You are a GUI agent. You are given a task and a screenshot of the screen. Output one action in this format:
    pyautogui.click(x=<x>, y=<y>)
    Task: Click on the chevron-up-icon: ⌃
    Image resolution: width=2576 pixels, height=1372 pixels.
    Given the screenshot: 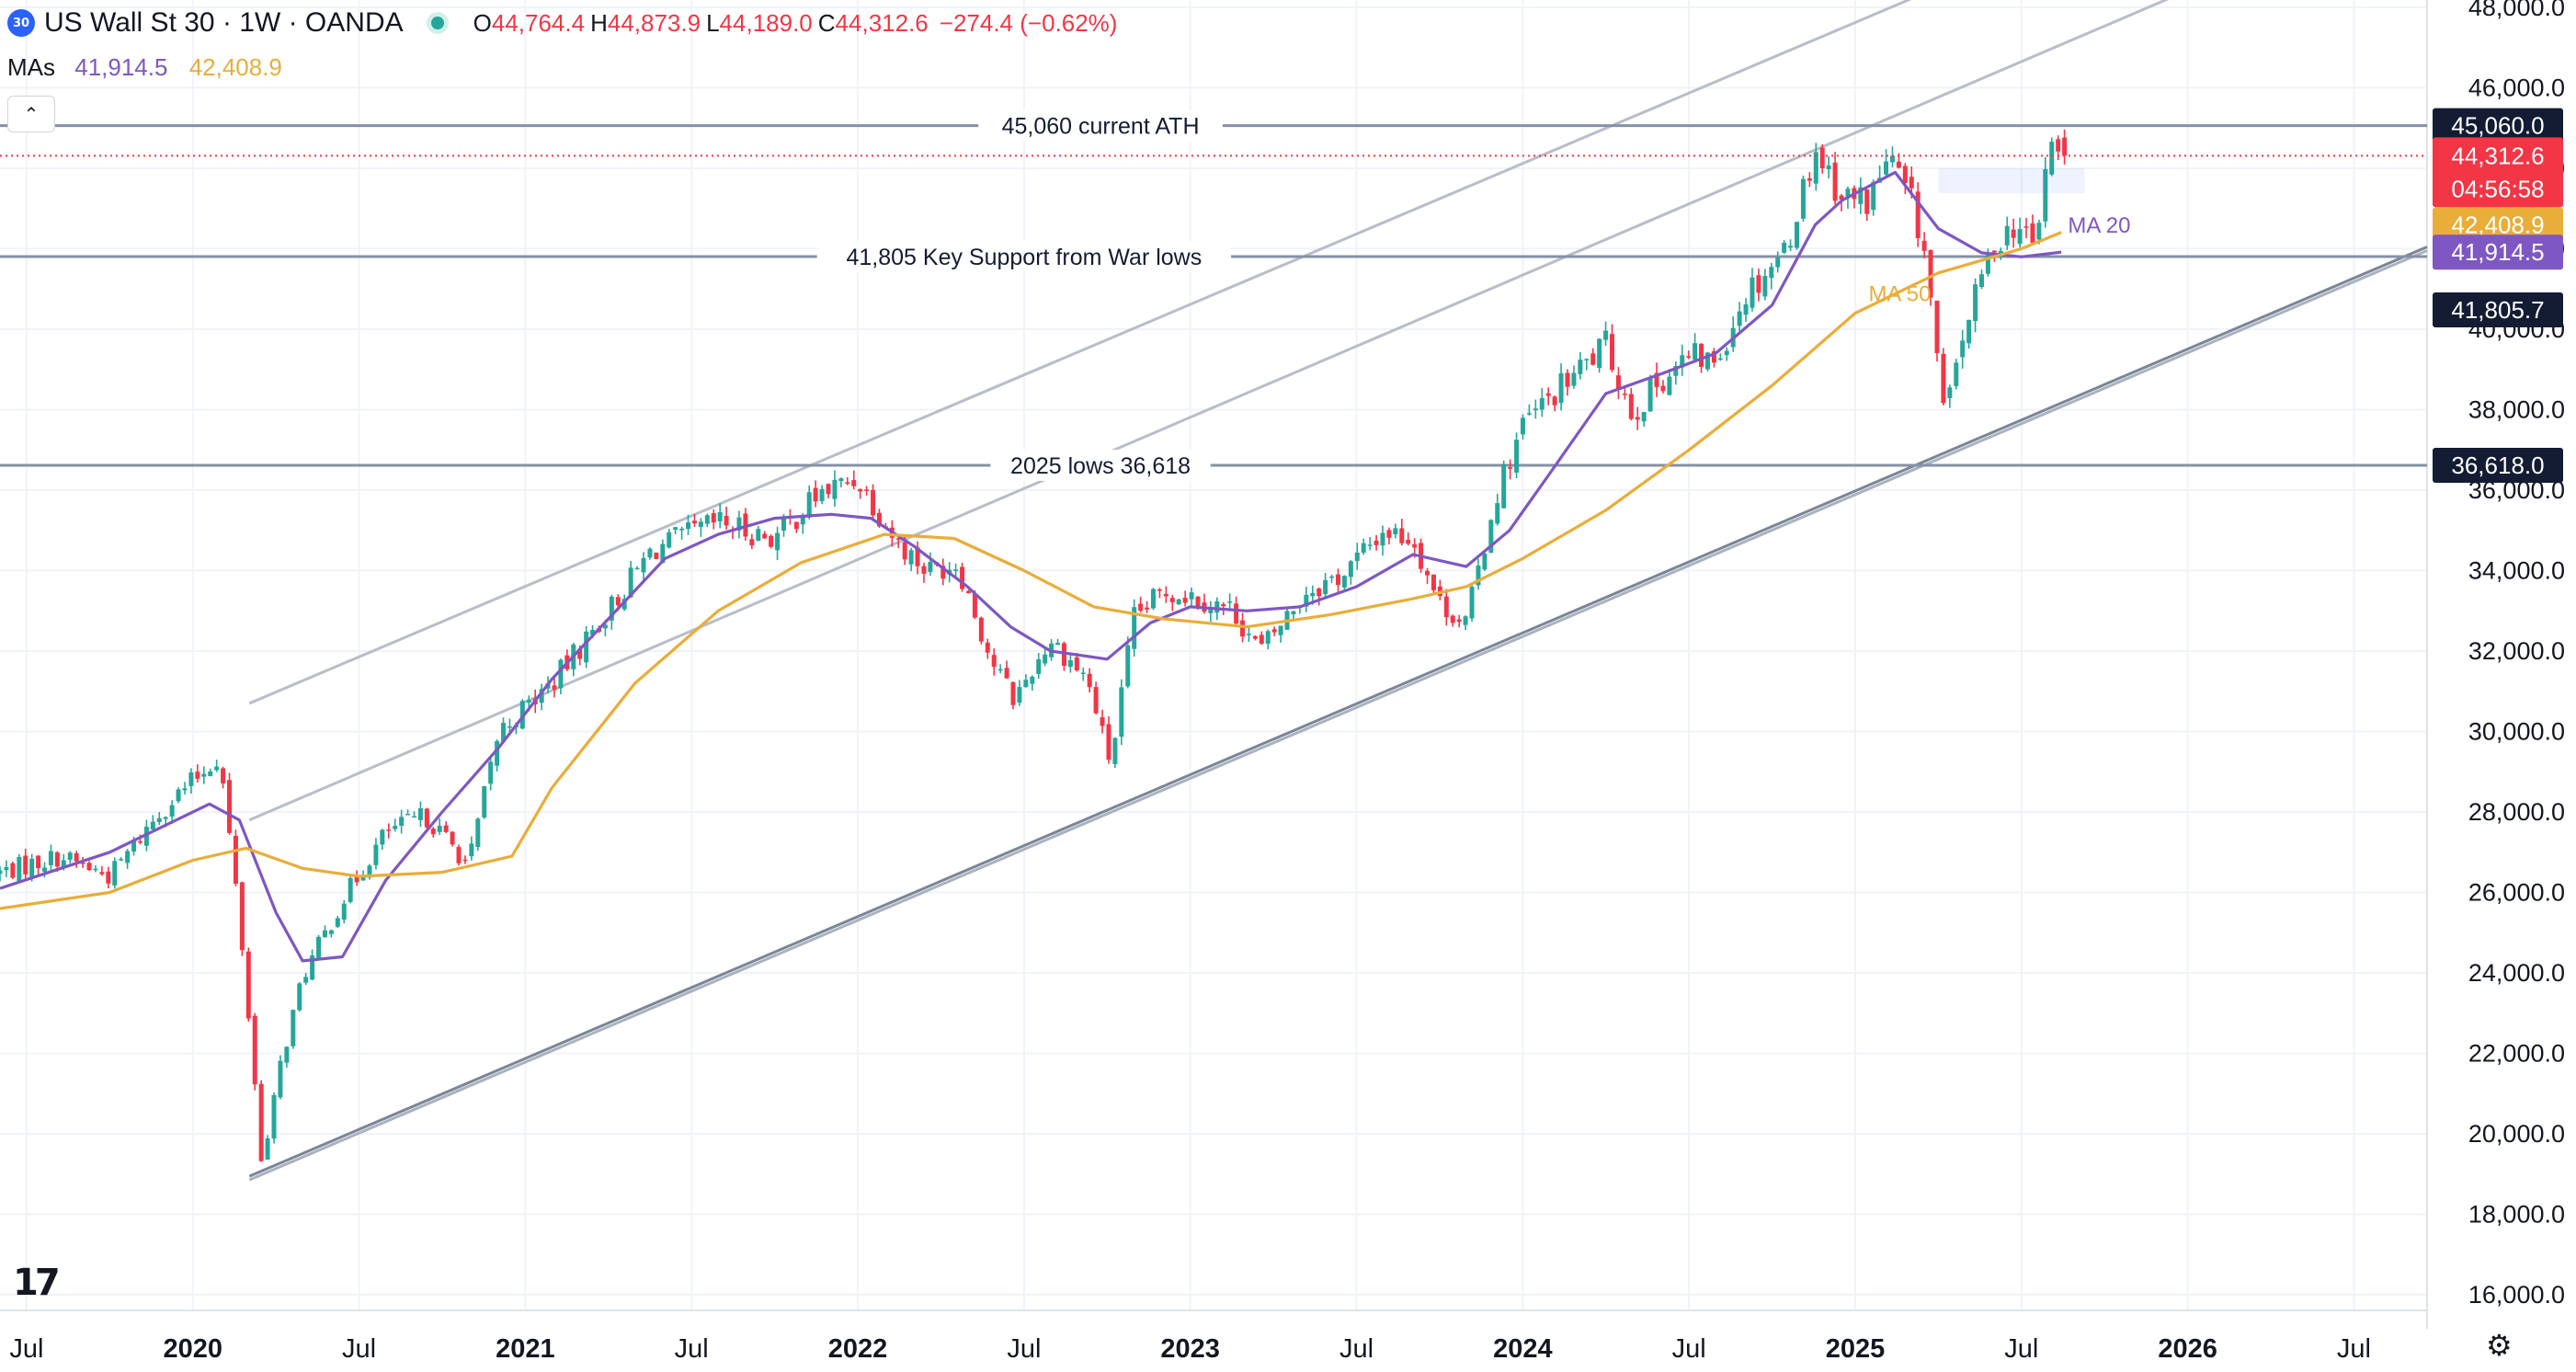 What is the action you would take?
    pyautogui.click(x=31, y=114)
    